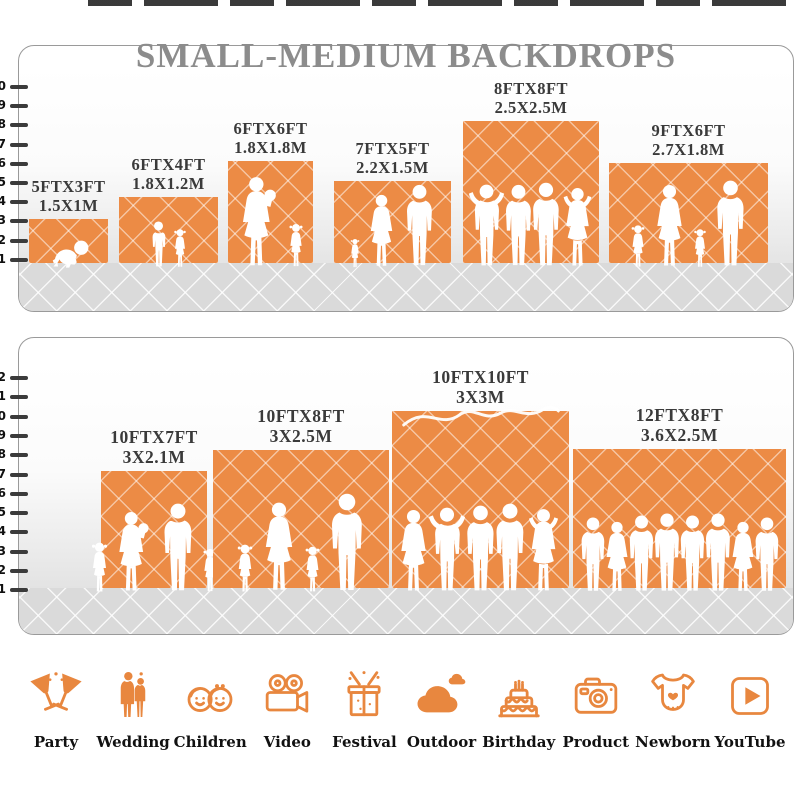 The image size is (800, 800). What do you see at coordinates (210, 698) in the screenshot?
I see `children-icon` at bounding box center [210, 698].